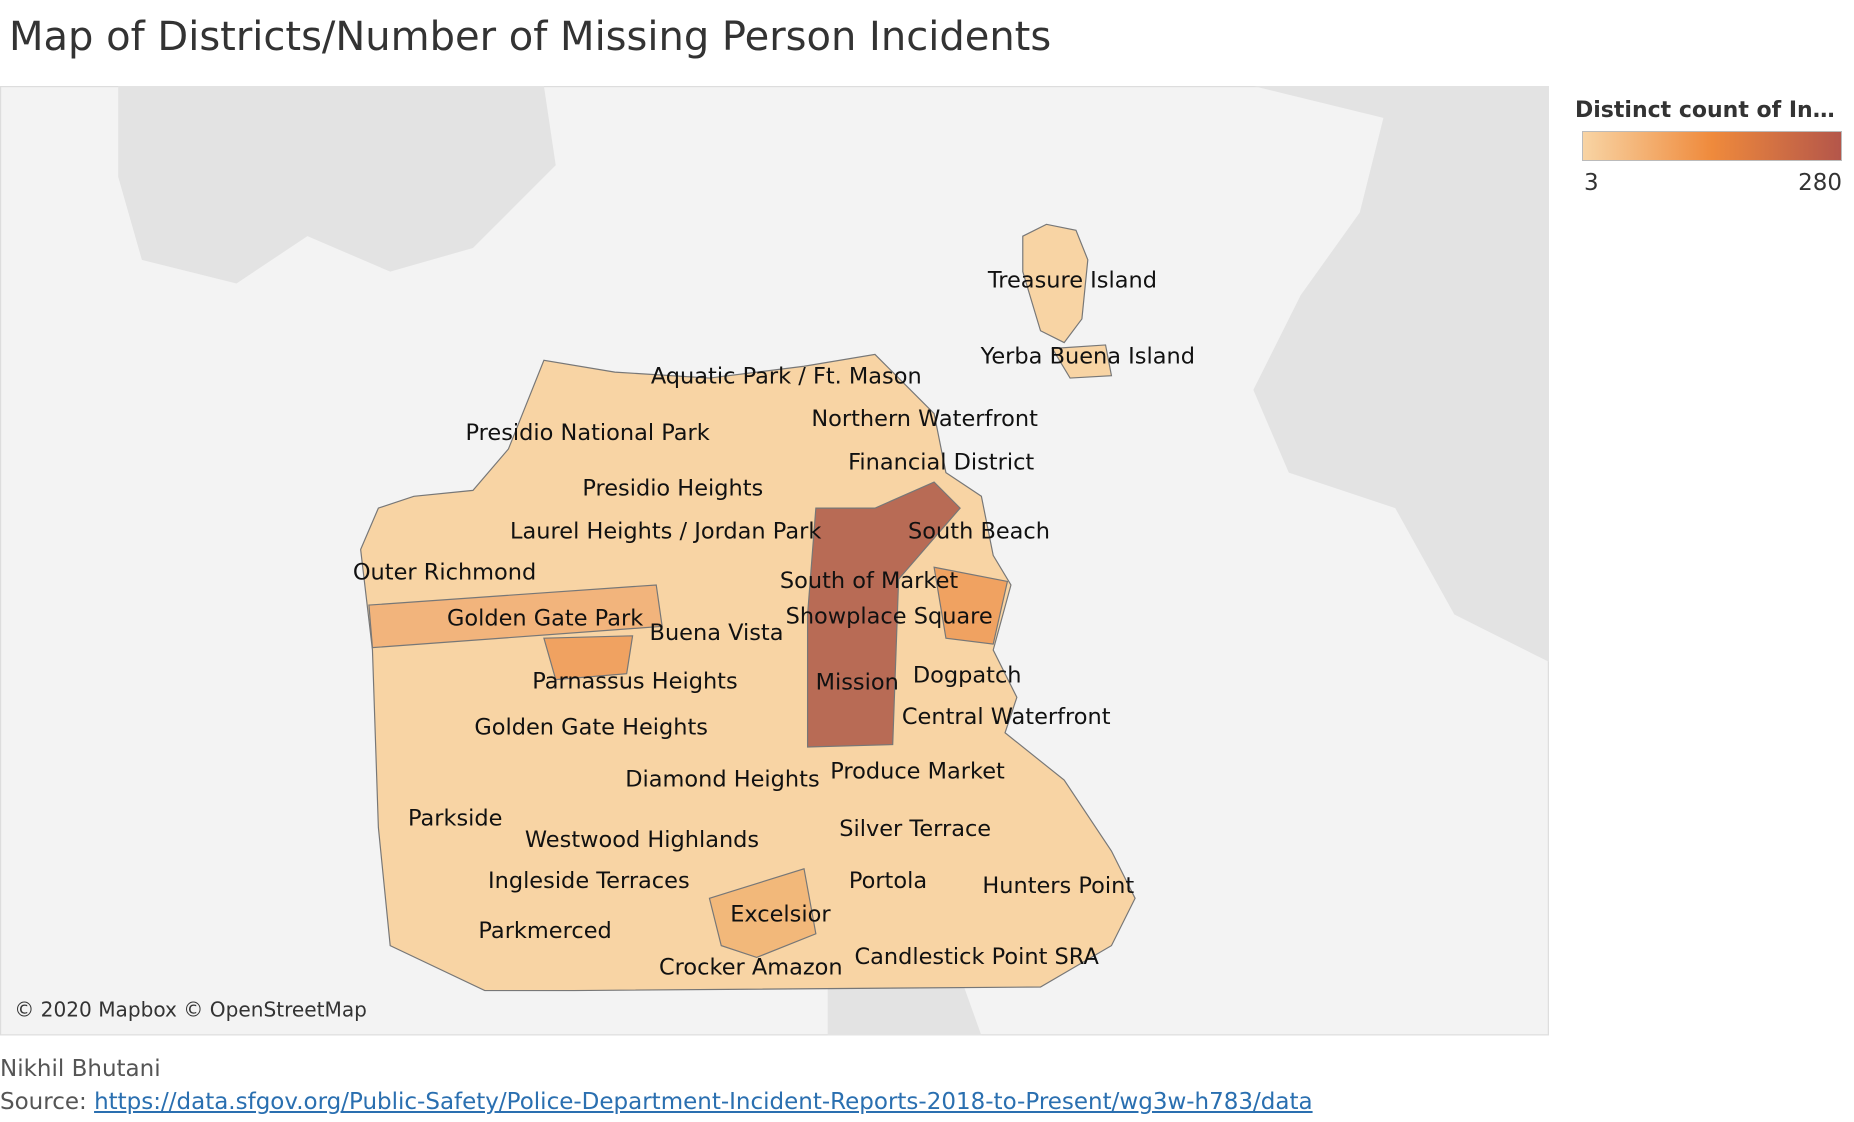 The height and width of the screenshot is (1122, 1854). What do you see at coordinates (917, 771) in the screenshot?
I see `district-label: Produce Market` at bounding box center [917, 771].